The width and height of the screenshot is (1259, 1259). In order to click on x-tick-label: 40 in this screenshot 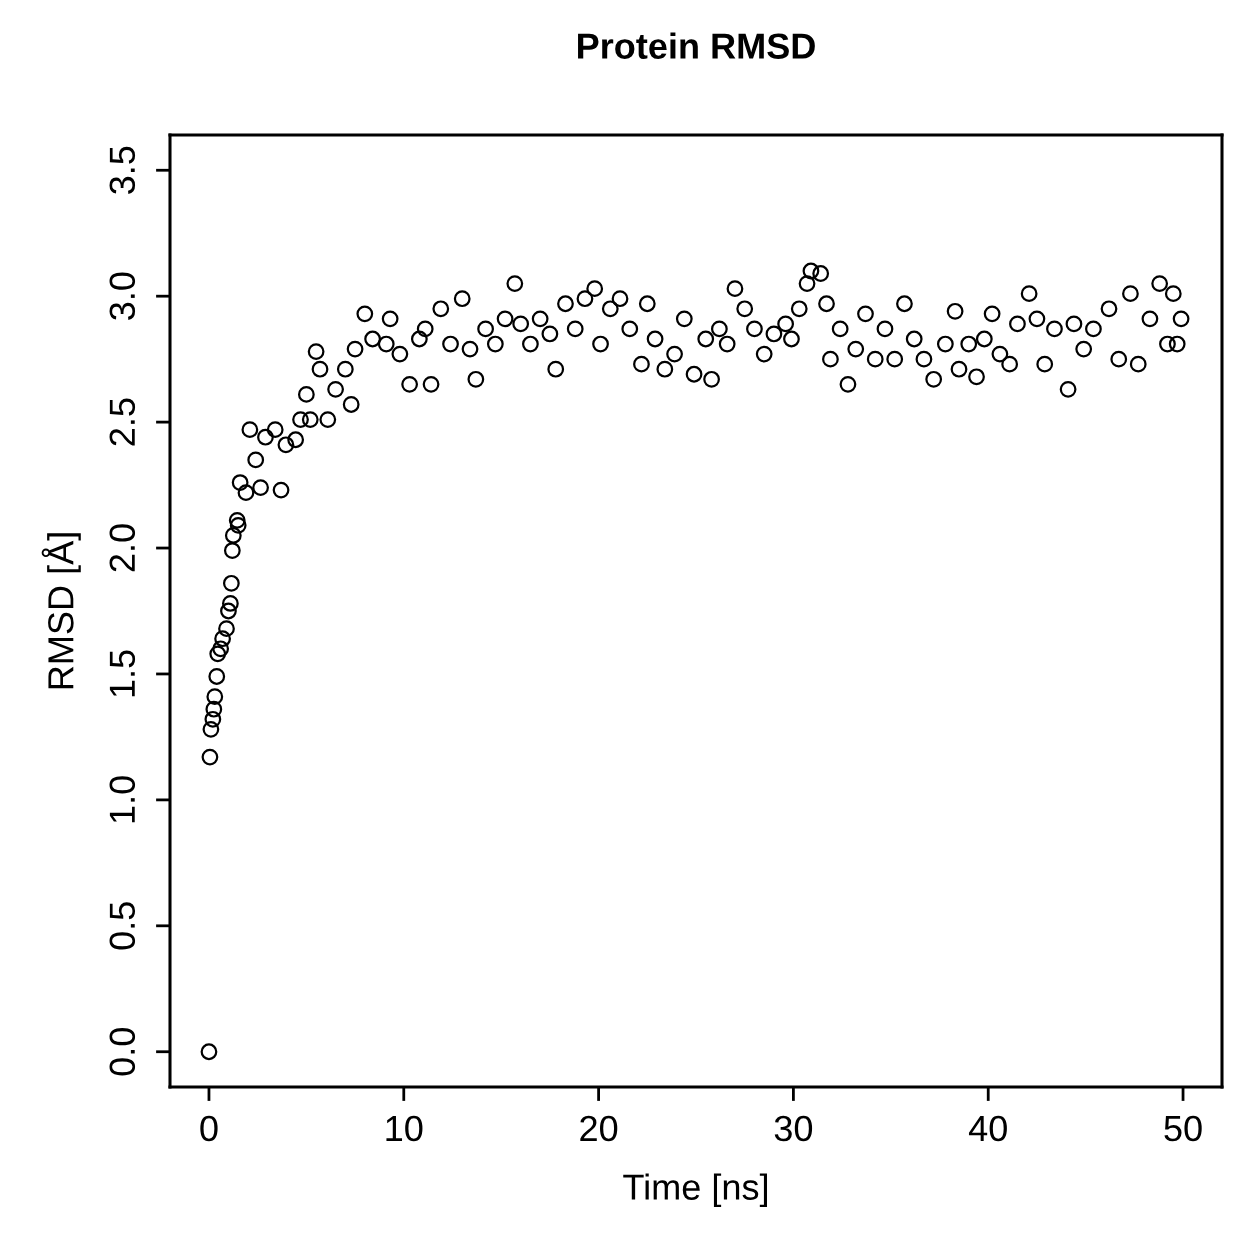, I will do `click(987, 1128)`.